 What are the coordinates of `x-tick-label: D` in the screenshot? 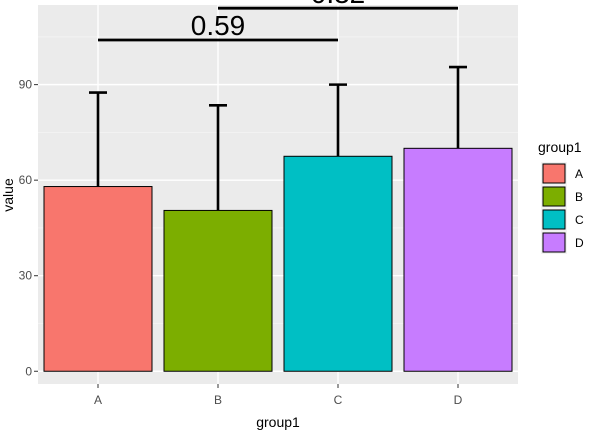 It's located at (458, 400).